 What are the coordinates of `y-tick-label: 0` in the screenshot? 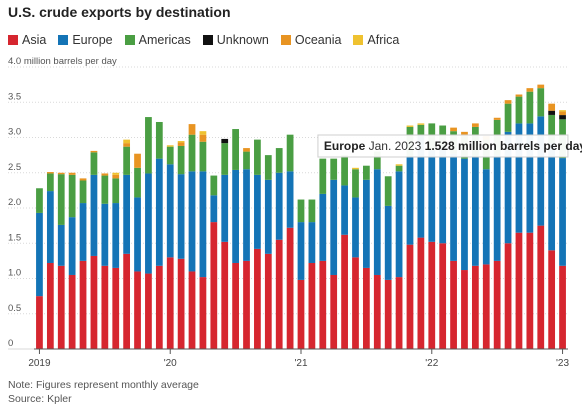 It's located at (10, 343).